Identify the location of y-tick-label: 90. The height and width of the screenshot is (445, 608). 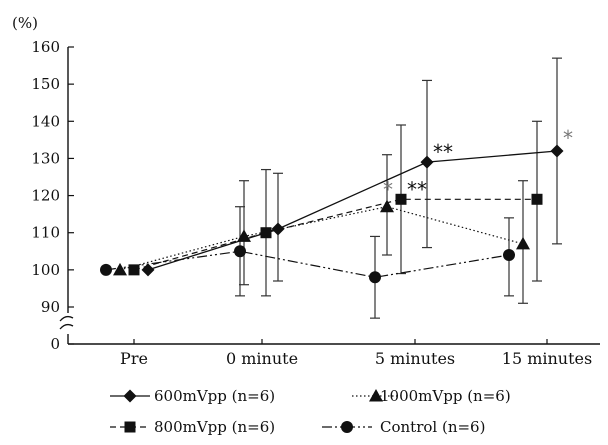
(50, 307).